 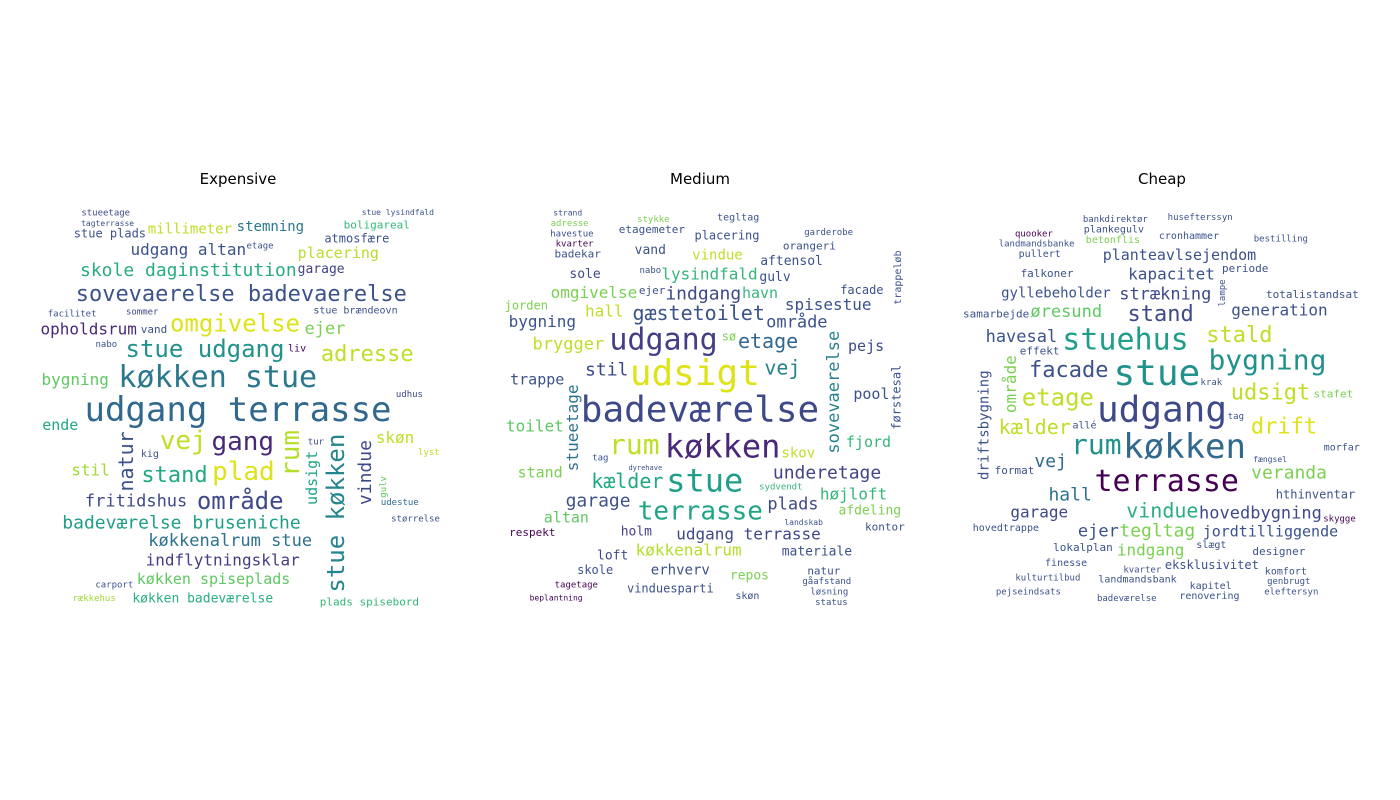 I want to click on word: udsigt, so click(x=1270, y=393).